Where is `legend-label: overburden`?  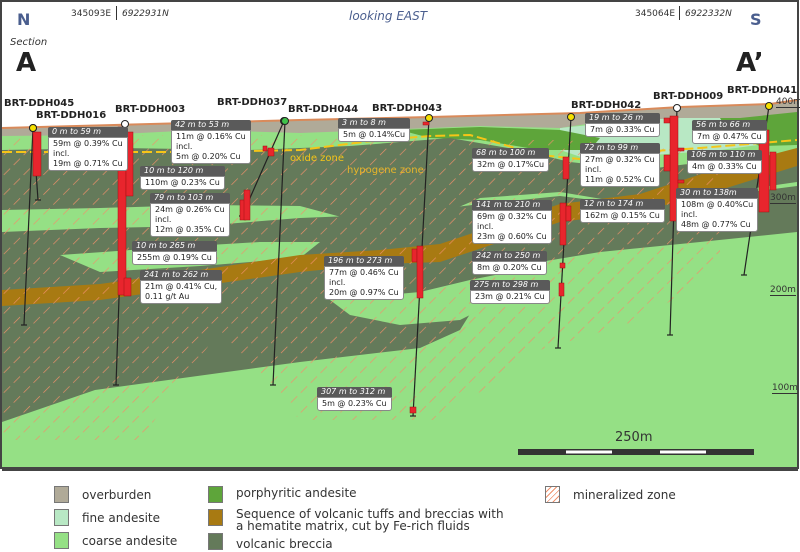
legend-label: overburden is located at coordinates (117, 495).